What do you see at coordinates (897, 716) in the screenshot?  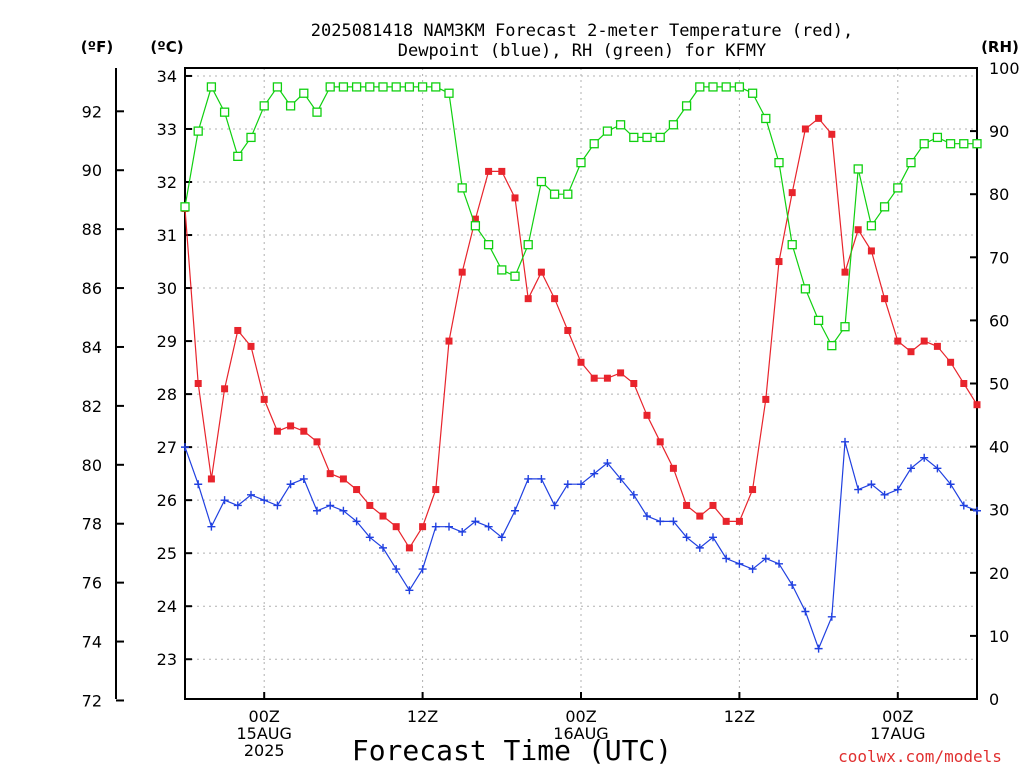 I see `time-tick-label: 00Z` at bounding box center [897, 716].